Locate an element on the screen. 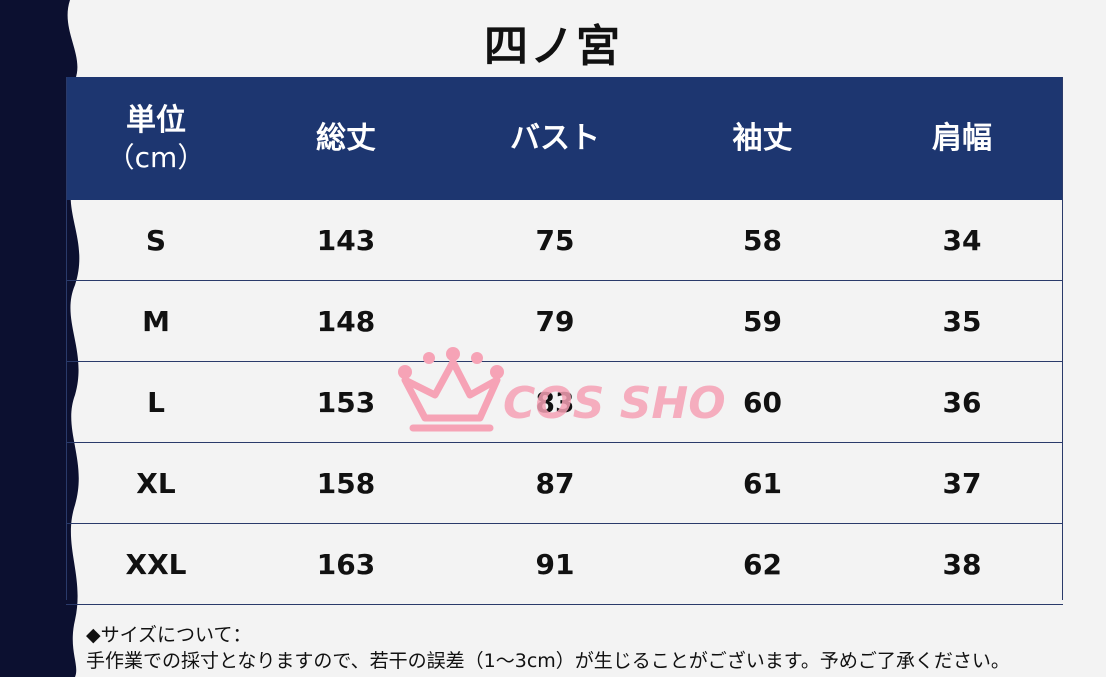  header-total-length: 総丈 is located at coordinates (346, 138).